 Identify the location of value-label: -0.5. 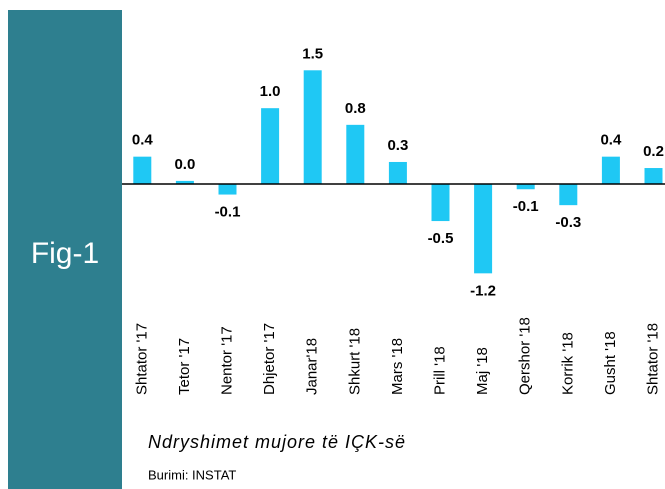
(441, 238).